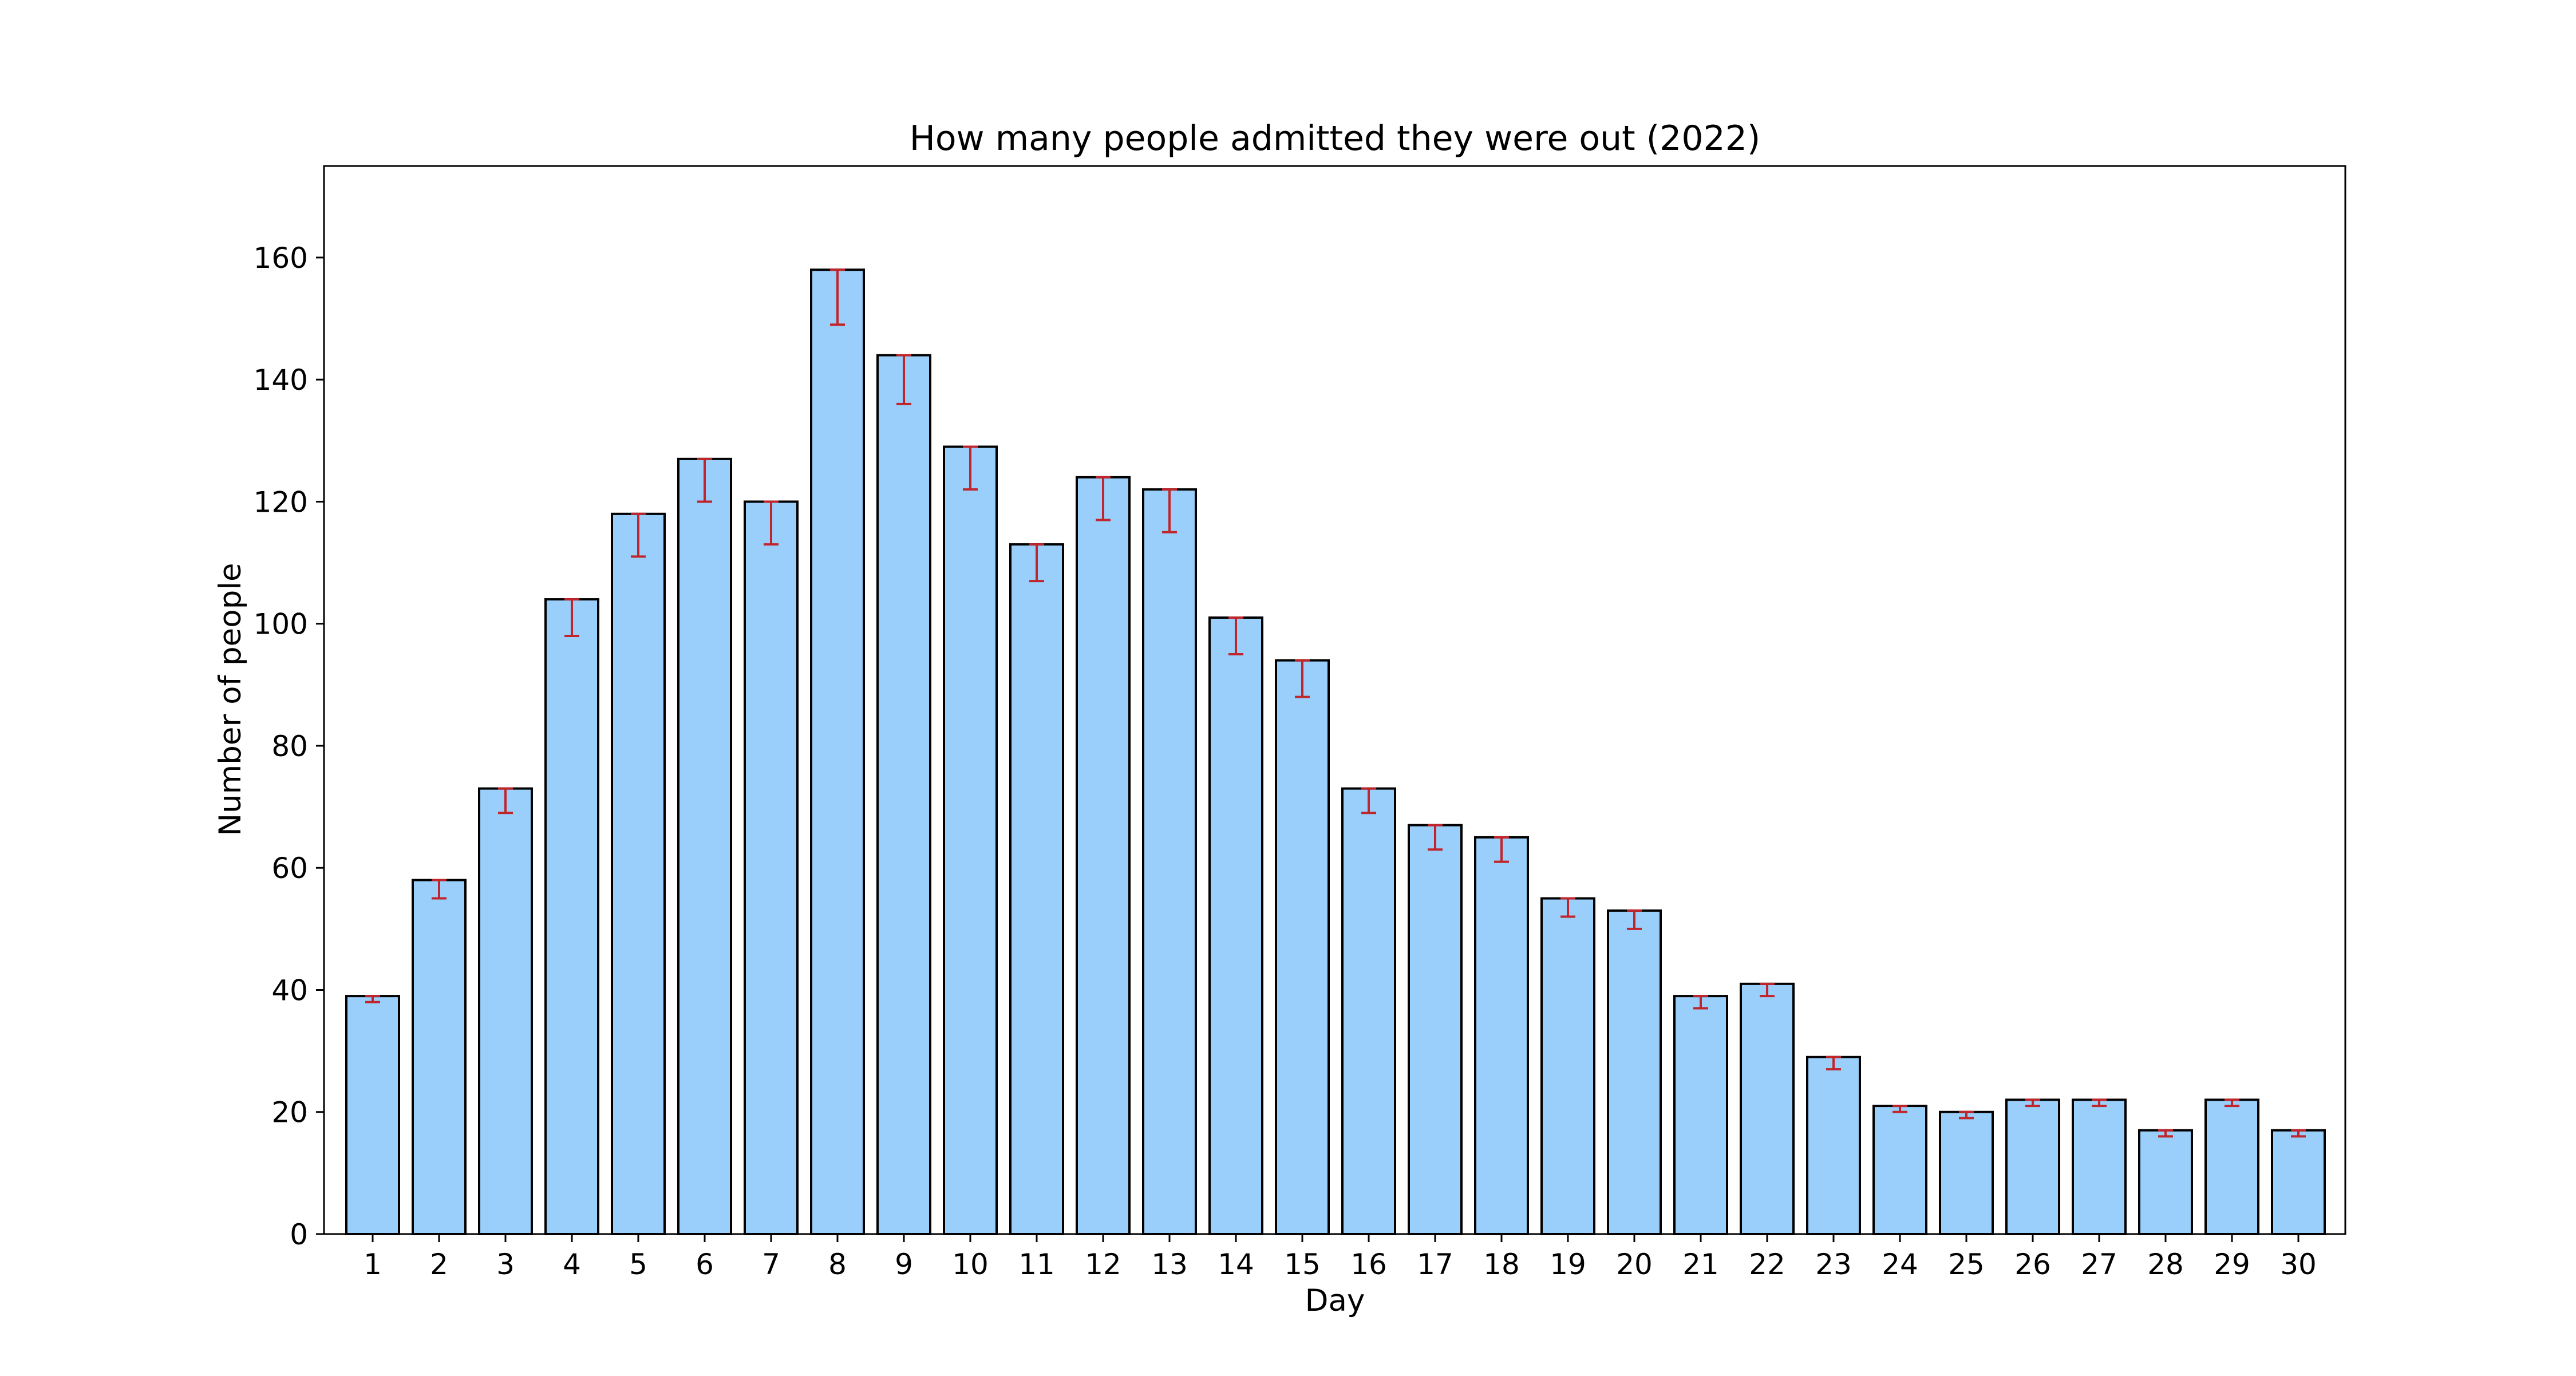 The height and width of the screenshot is (1376, 2576). What do you see at coordinates (281, 380) in the screenshot?
I see `y-tick-label: 140` at bounding box center [281, 380].